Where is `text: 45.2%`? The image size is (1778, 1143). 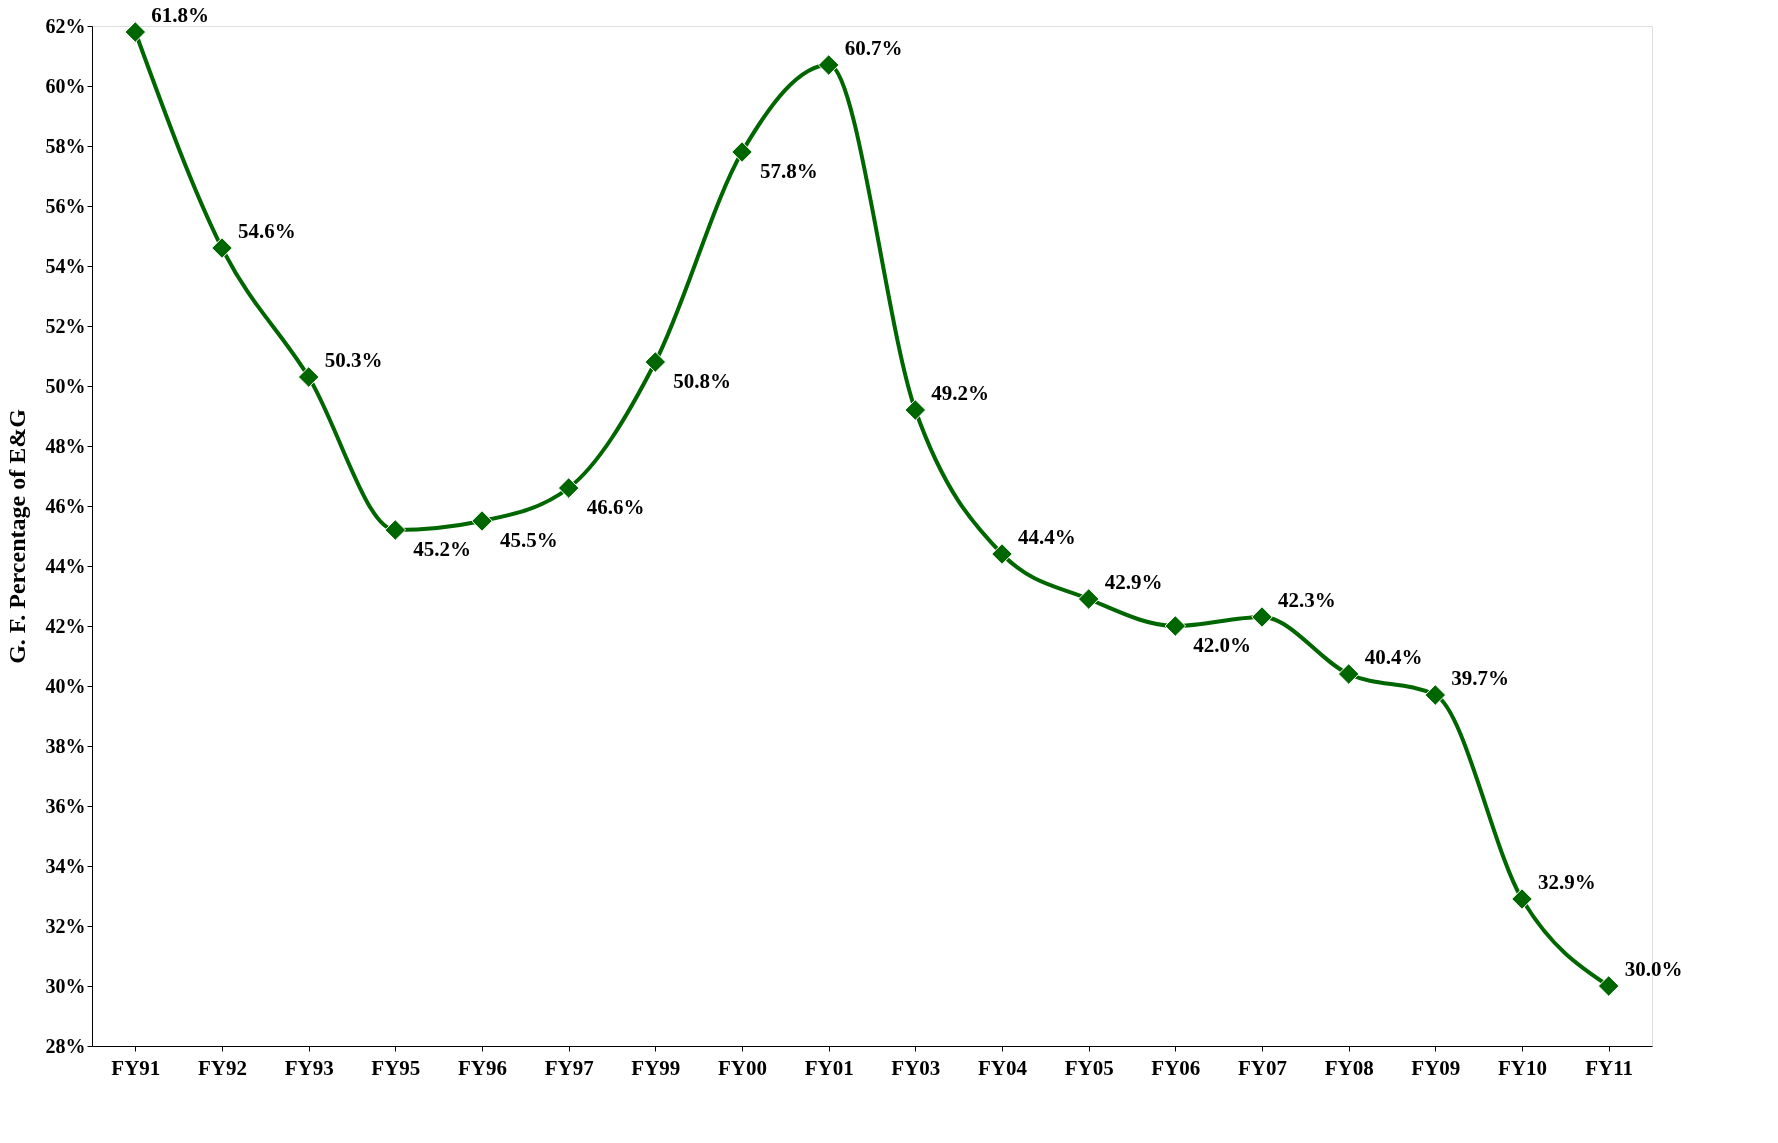 text: 45.2% is located at coordinates (442, 549).